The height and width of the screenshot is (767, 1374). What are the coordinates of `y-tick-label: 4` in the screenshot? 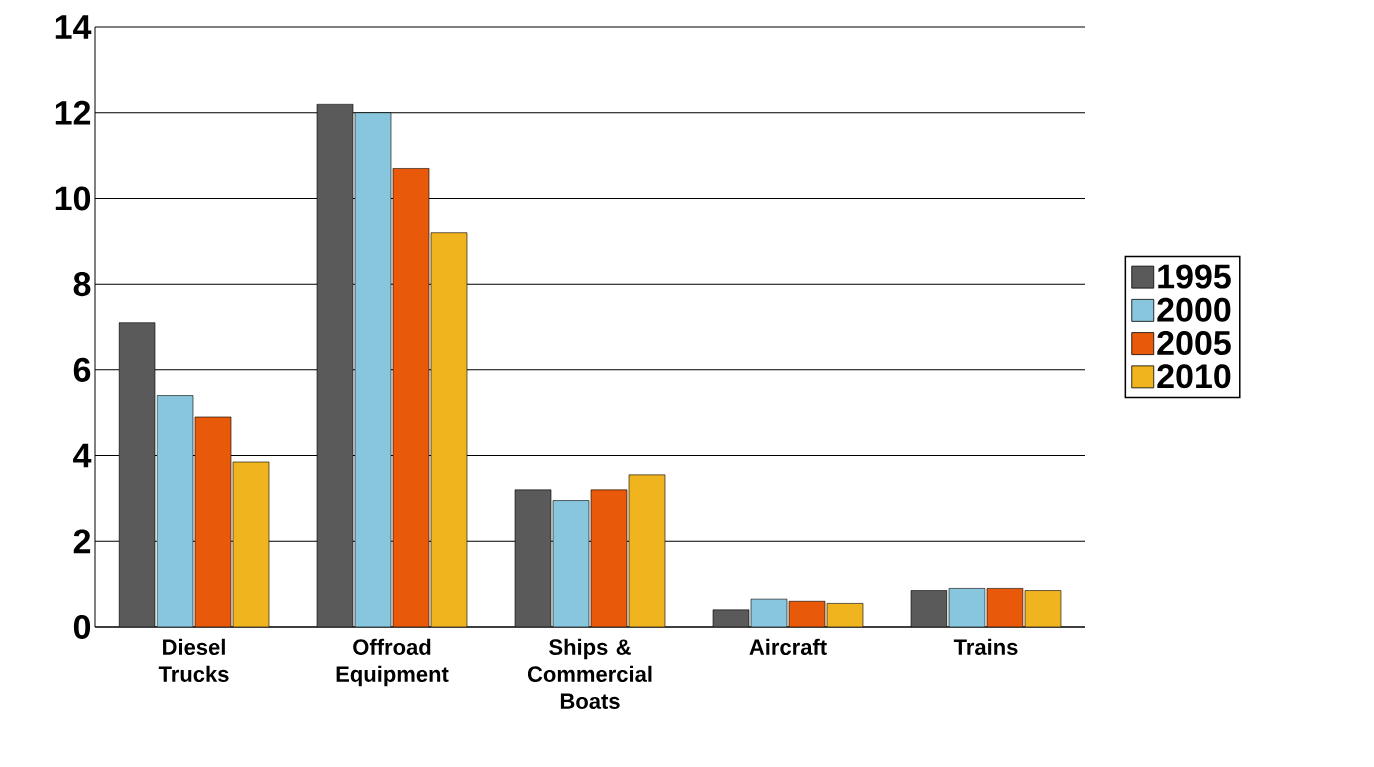 It's located at (82, 455).